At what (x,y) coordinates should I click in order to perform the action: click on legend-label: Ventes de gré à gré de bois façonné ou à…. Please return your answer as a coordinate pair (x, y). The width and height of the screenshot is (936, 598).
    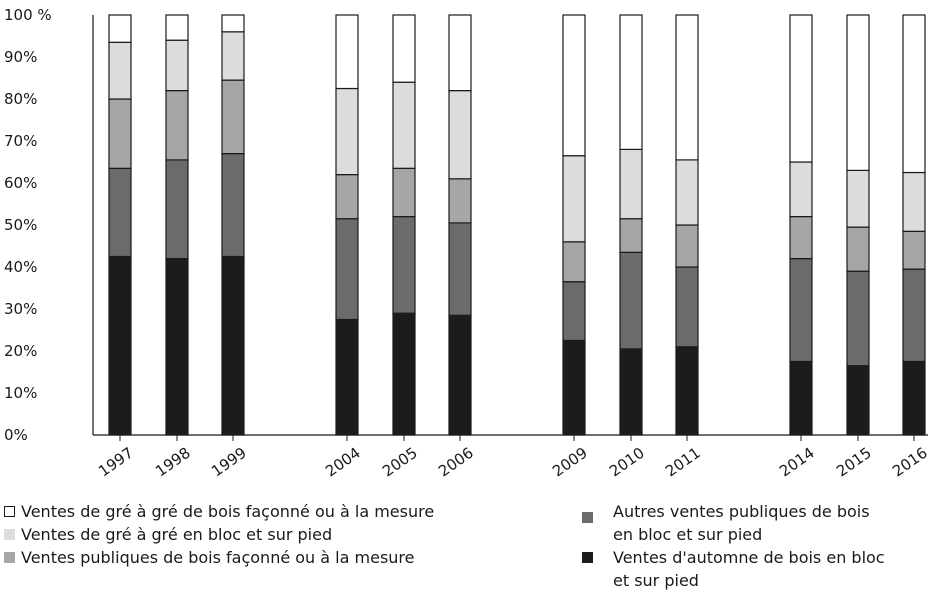
    Looking at the image, I should click on (228, 511).